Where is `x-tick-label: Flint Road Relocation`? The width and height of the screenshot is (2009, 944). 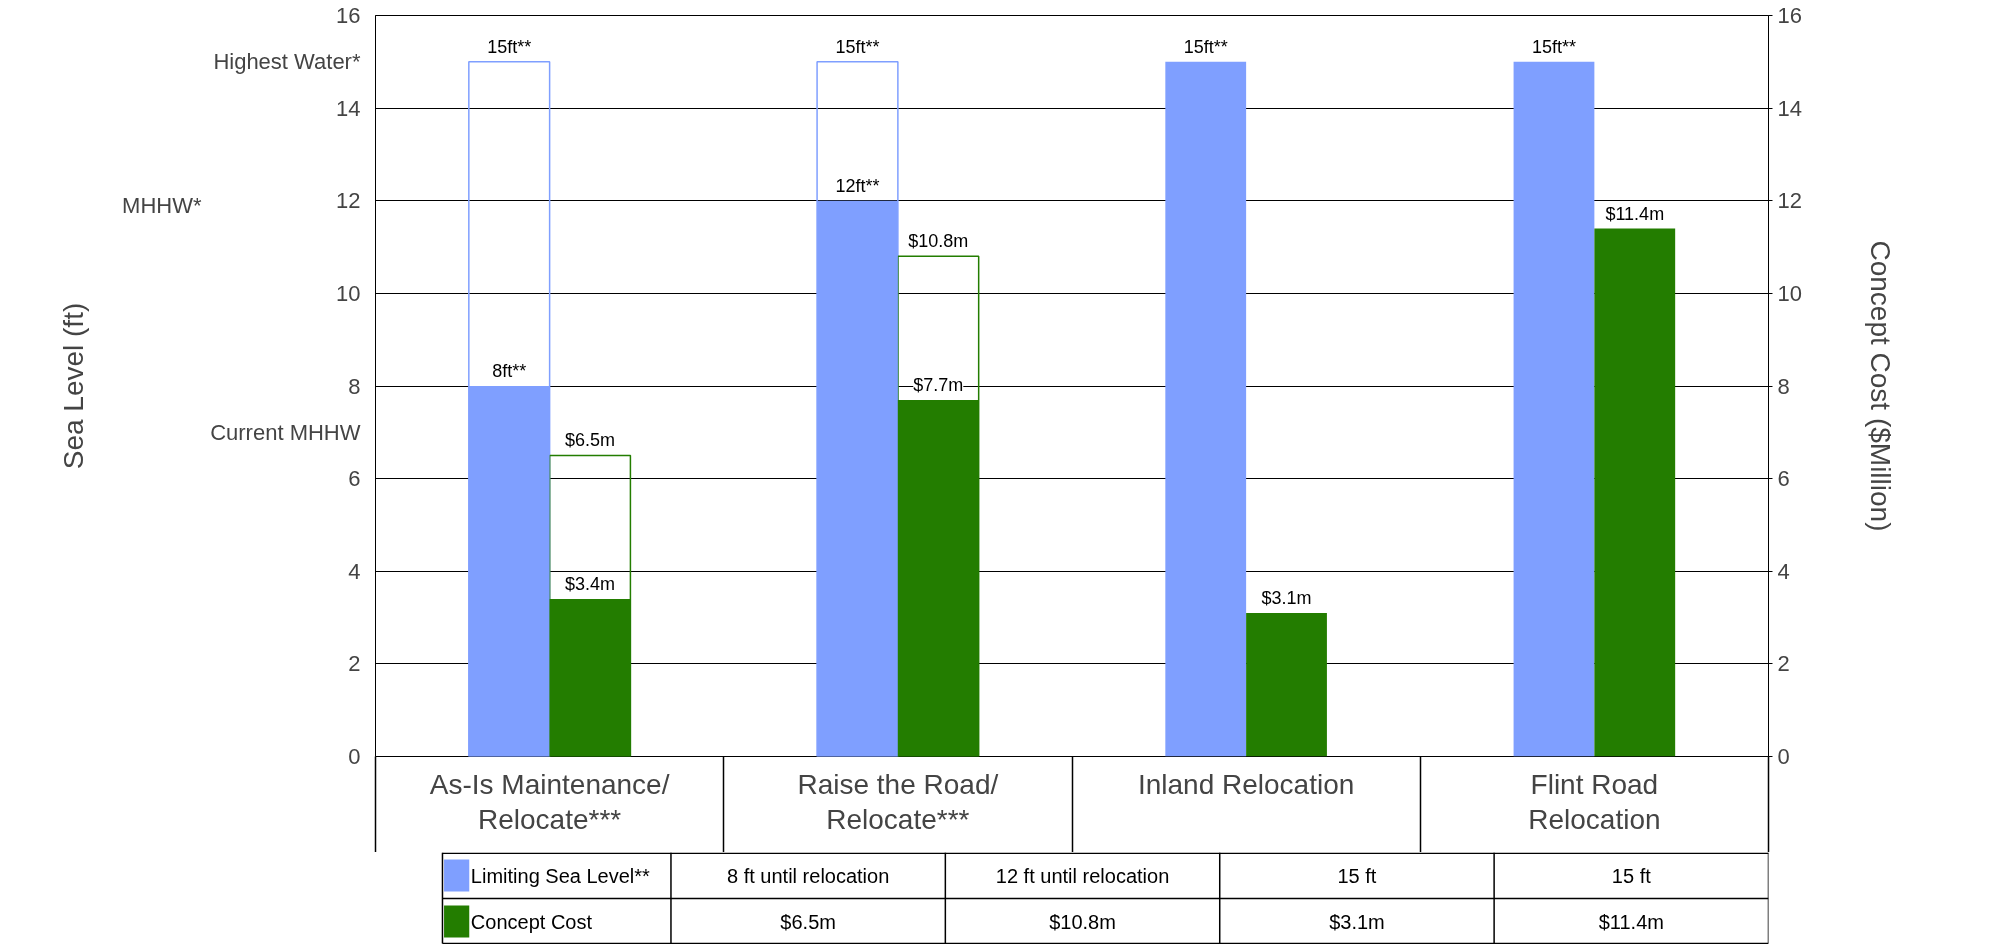 x-tick-label: Flint Road Relocation is located at coordinates (1594, 802).